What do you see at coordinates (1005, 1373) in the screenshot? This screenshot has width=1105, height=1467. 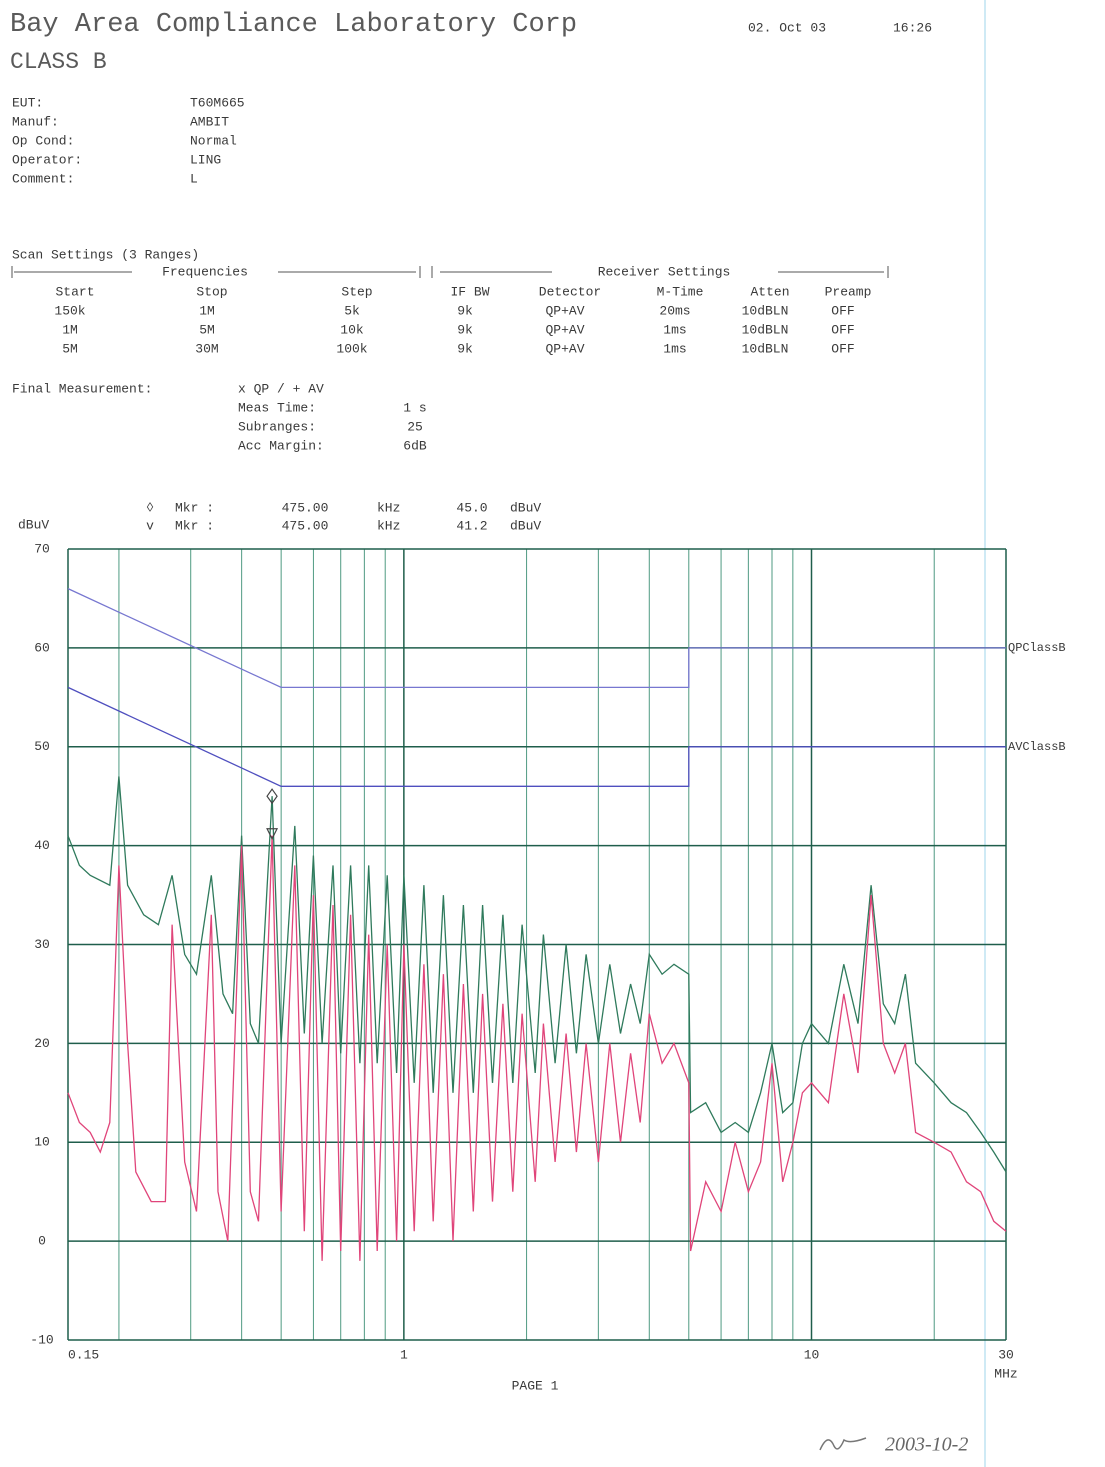 I see `x-axis-unit: MHz` at bounding box center [1005, 1373].